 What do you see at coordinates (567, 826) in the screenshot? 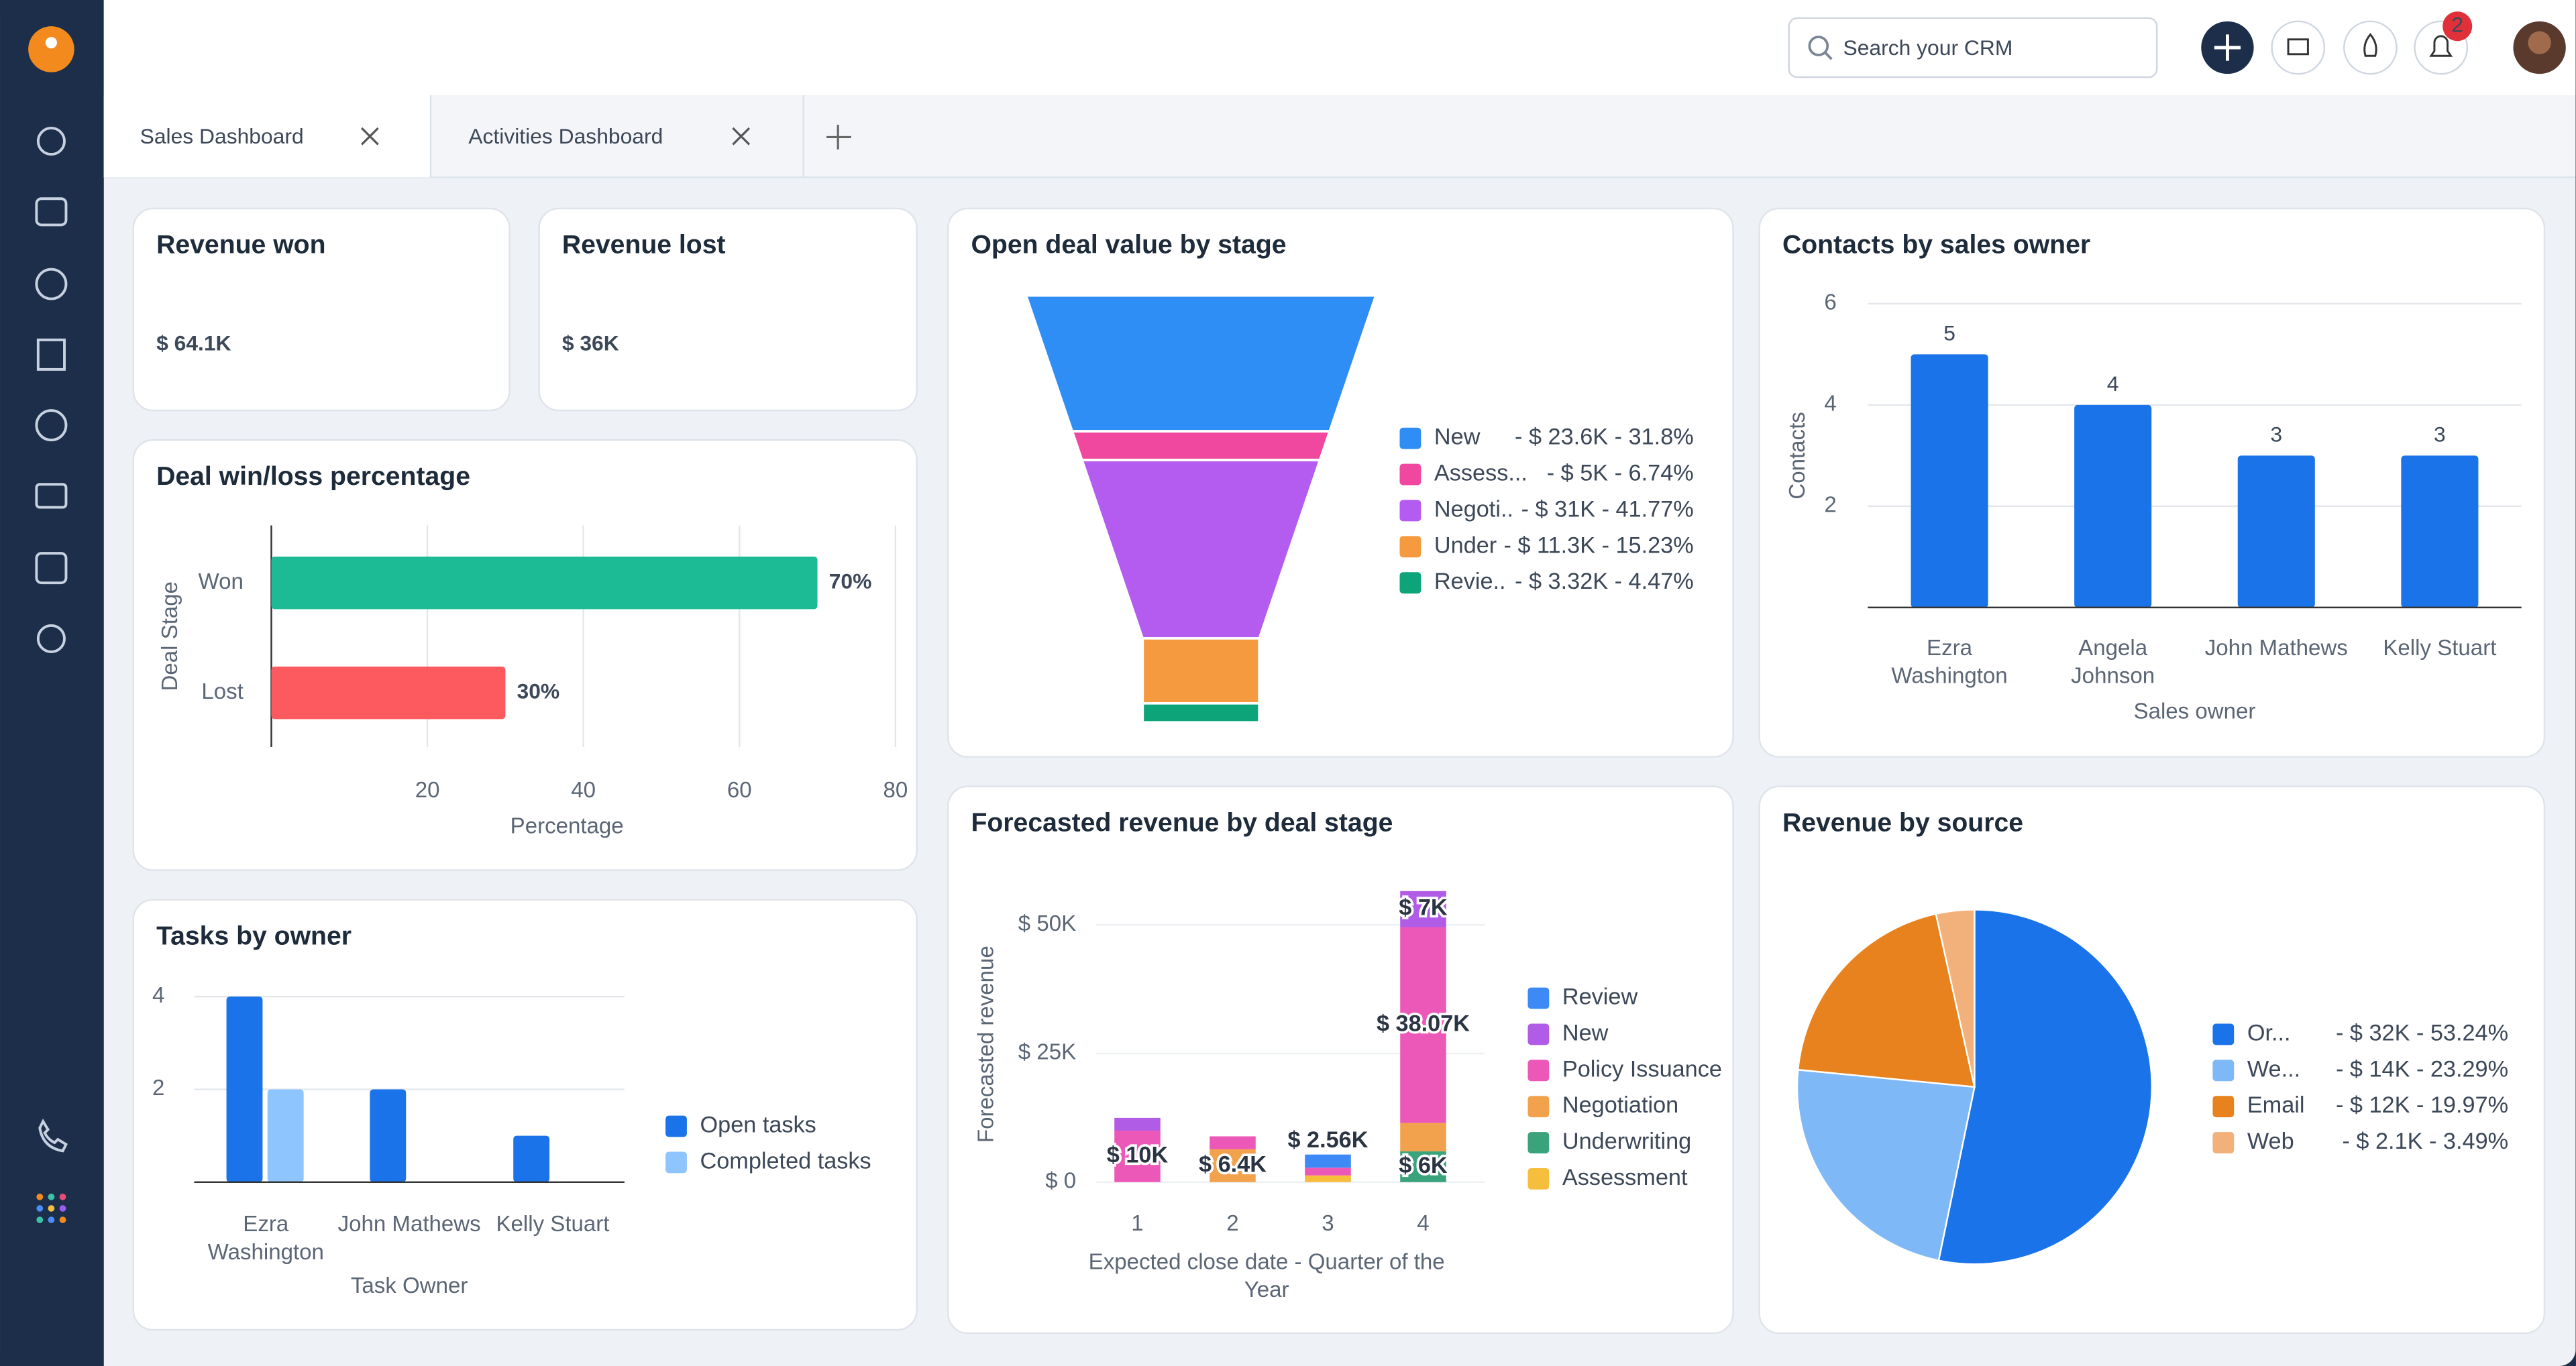
I see `x-axis-title: Percentage` at bounding box center [567, 826].